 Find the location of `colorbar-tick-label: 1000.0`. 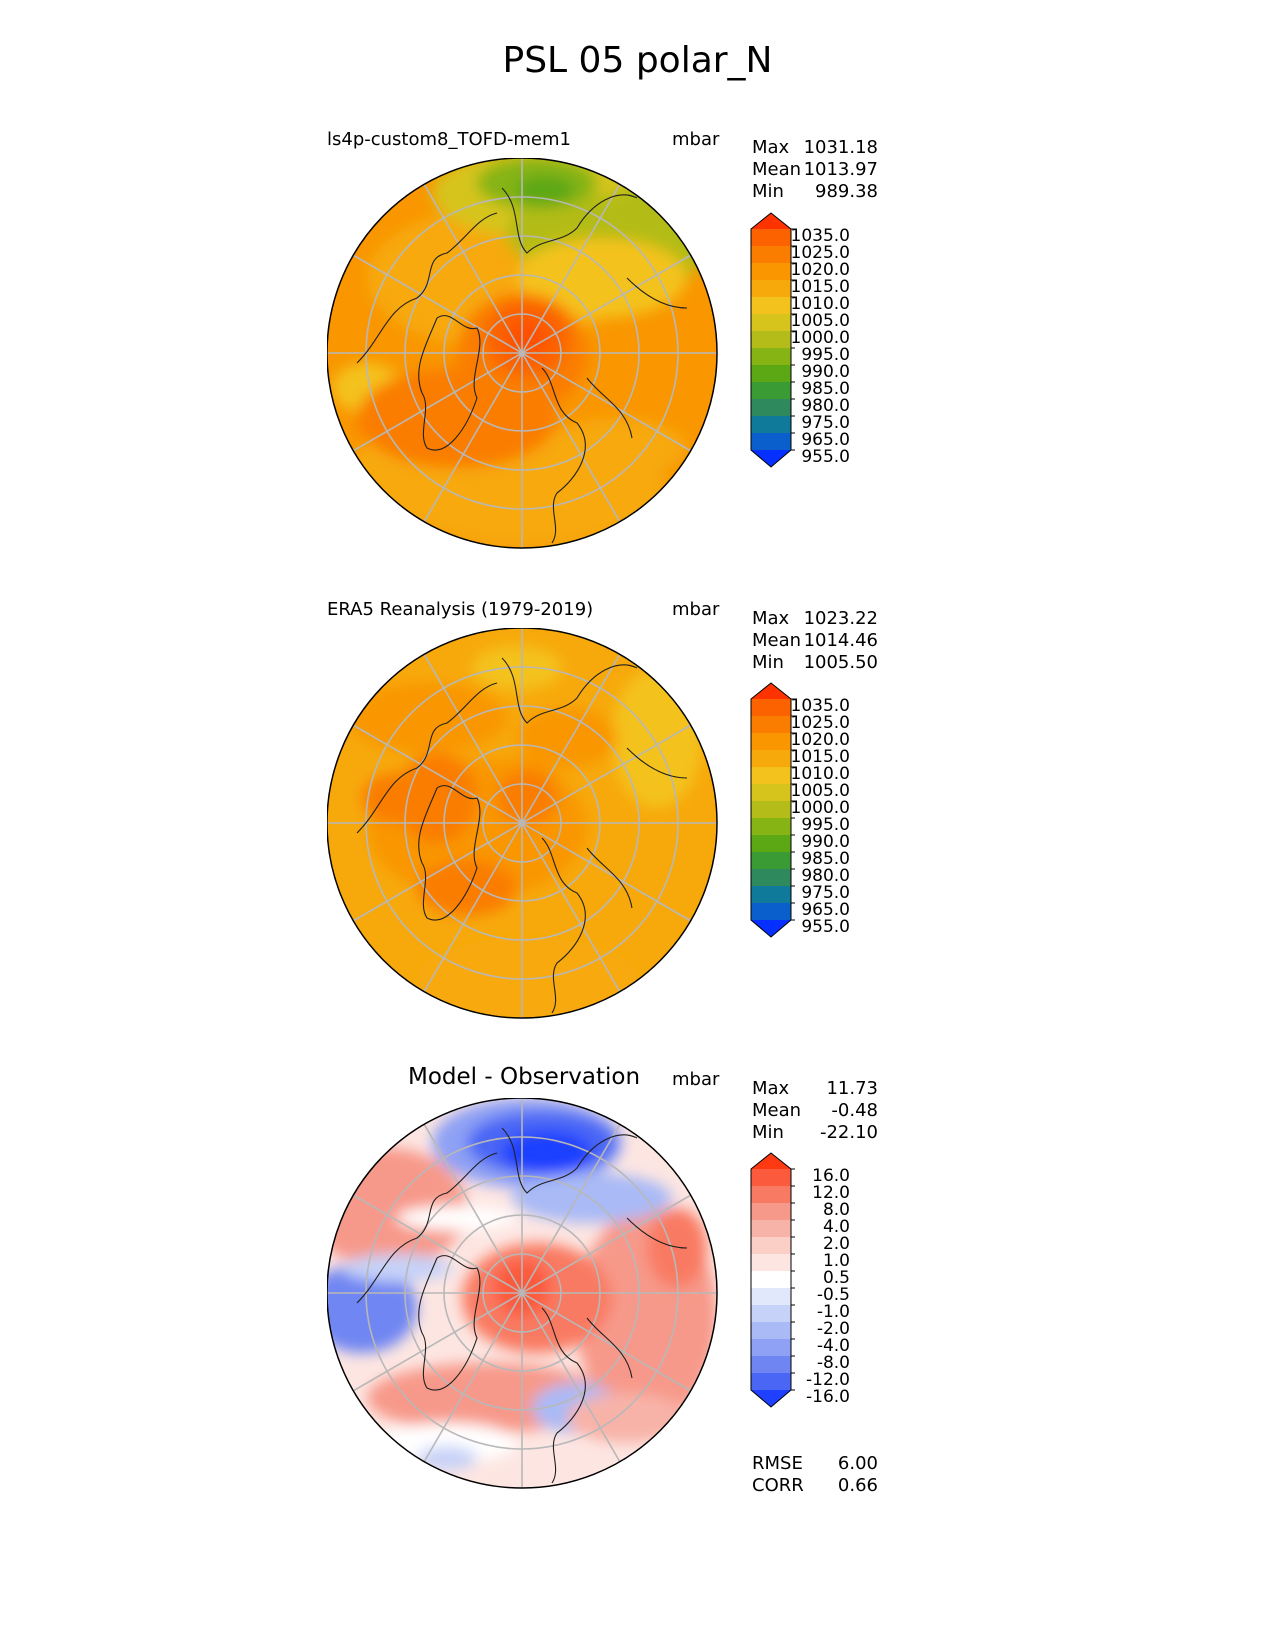

colorbar-tick-label: 1000.0 is located at coordinates (820, 808).